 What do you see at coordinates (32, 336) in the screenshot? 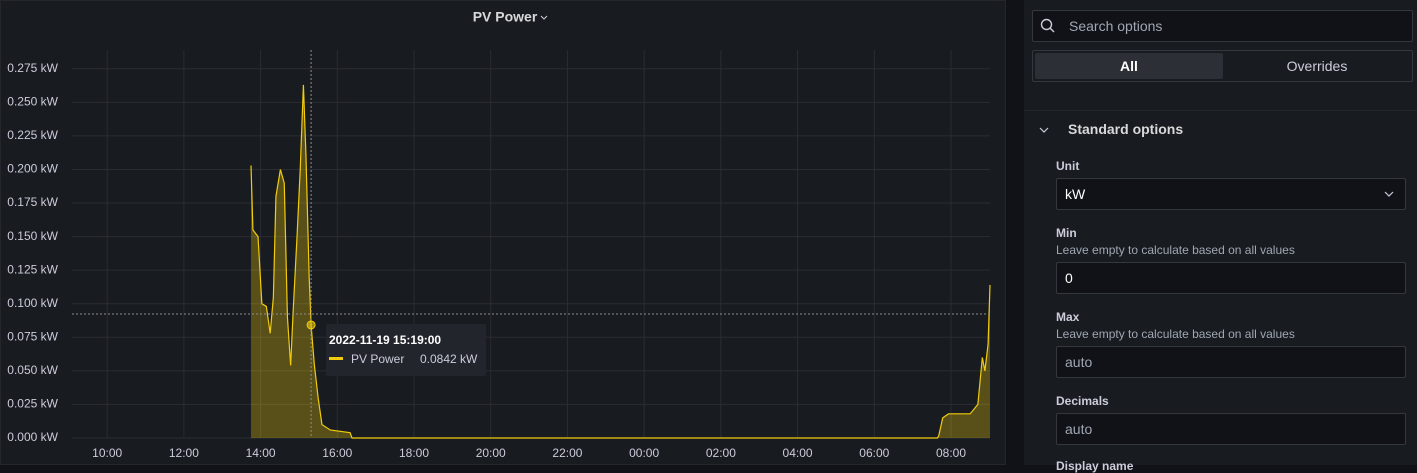
I see `y-tick-label: 0.075 kW` at bounding box center [32, 336].